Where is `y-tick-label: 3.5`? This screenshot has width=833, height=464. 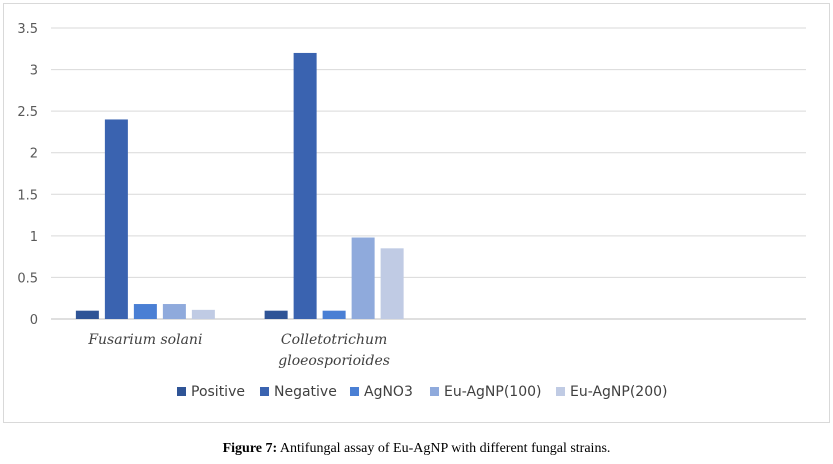 y-tick-label: 3.5 is located at coordinates (27, 29).